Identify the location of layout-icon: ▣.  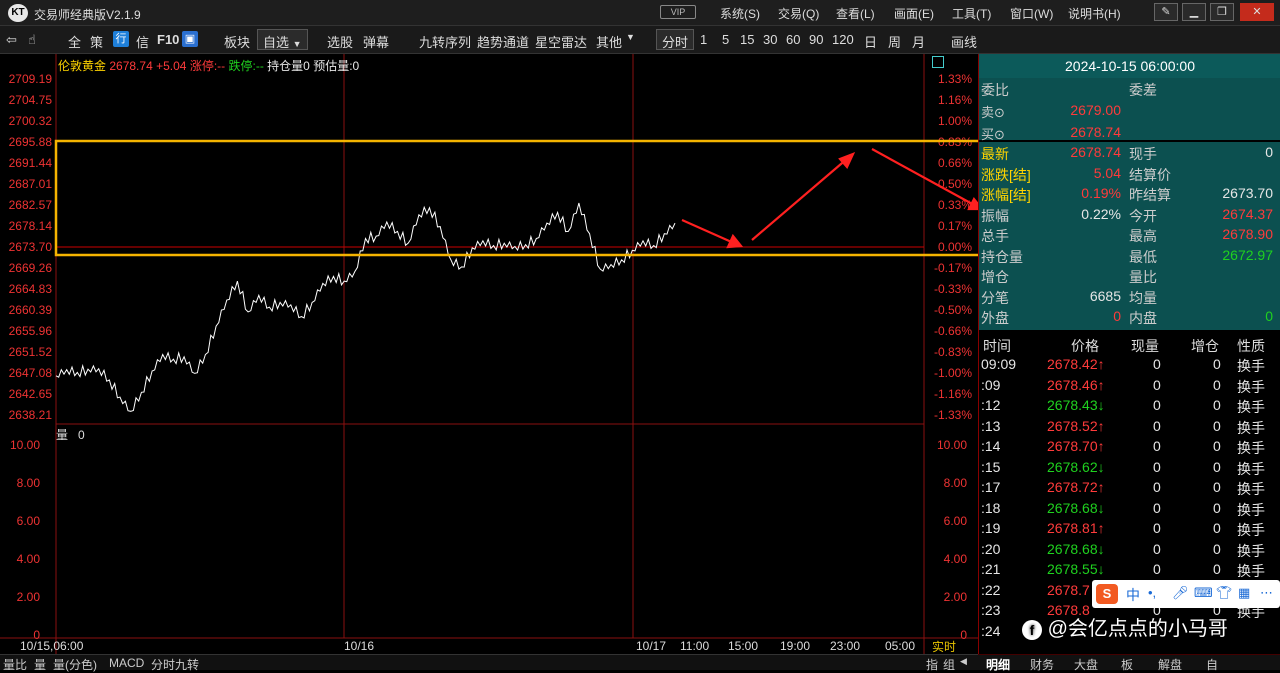
(190, 39).